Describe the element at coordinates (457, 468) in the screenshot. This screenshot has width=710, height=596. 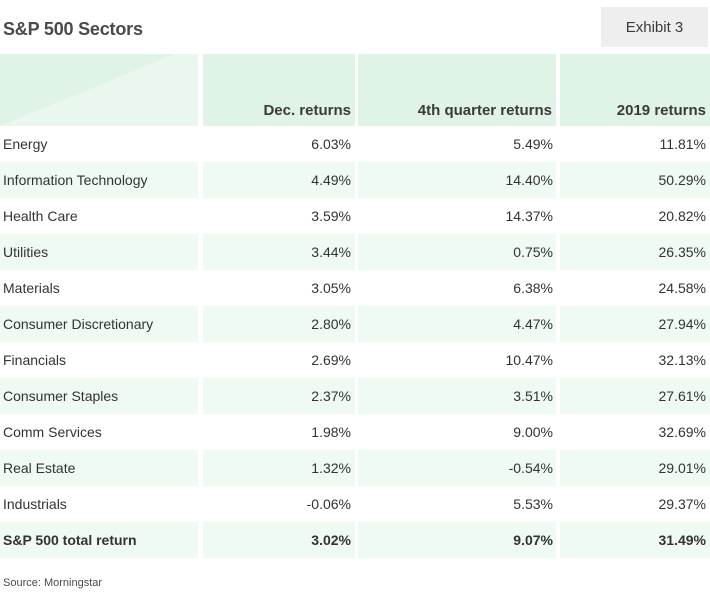
I see `q4-return-cell: -0.54%` at that location.